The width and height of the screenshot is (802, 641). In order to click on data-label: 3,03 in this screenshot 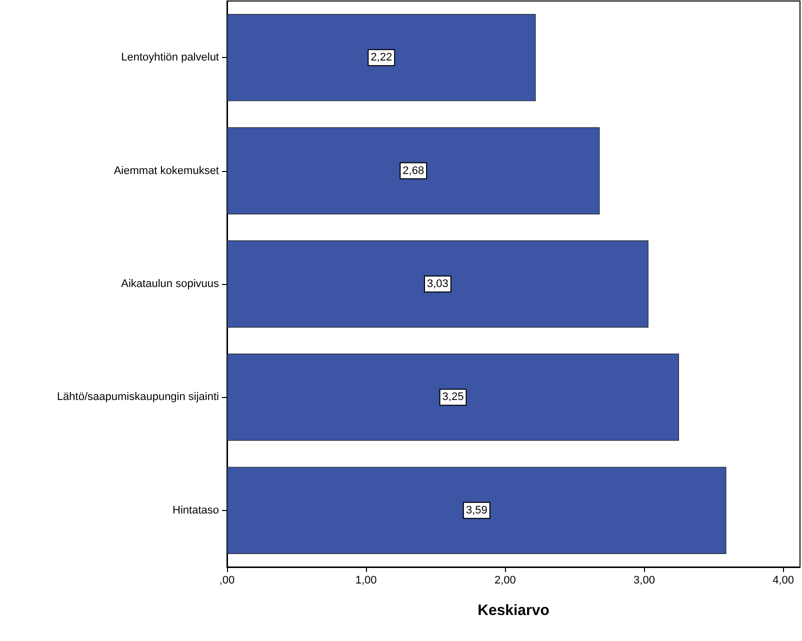, I will do `click(437, 284)`.